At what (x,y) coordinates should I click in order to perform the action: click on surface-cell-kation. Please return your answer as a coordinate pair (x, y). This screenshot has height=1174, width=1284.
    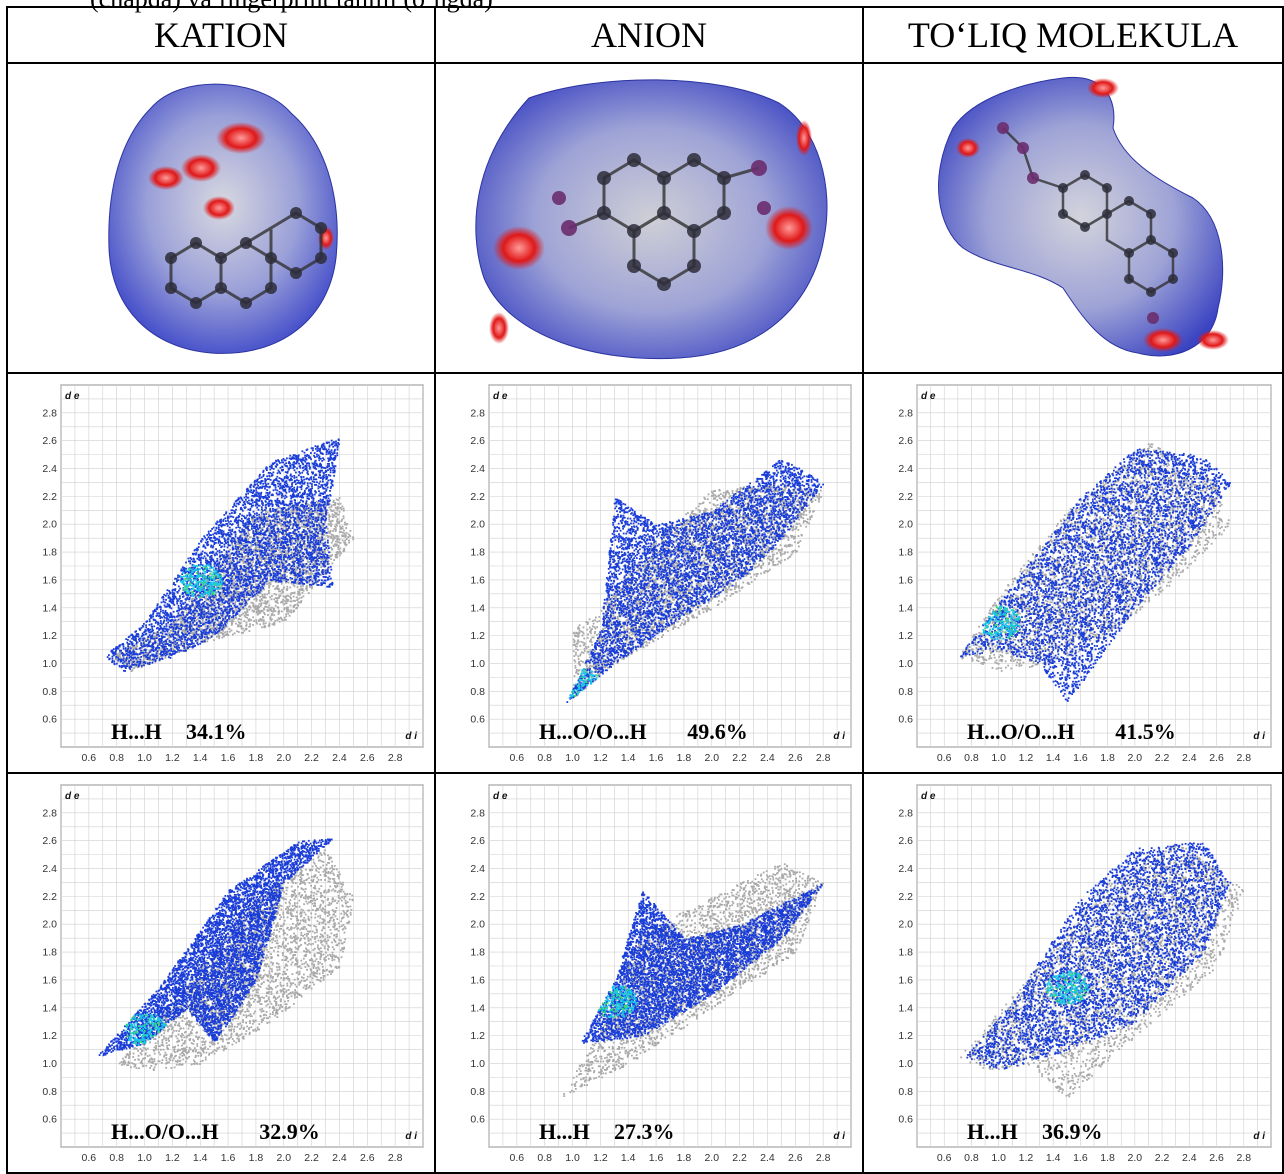
    Looking at the image, I should click on (221, 218).